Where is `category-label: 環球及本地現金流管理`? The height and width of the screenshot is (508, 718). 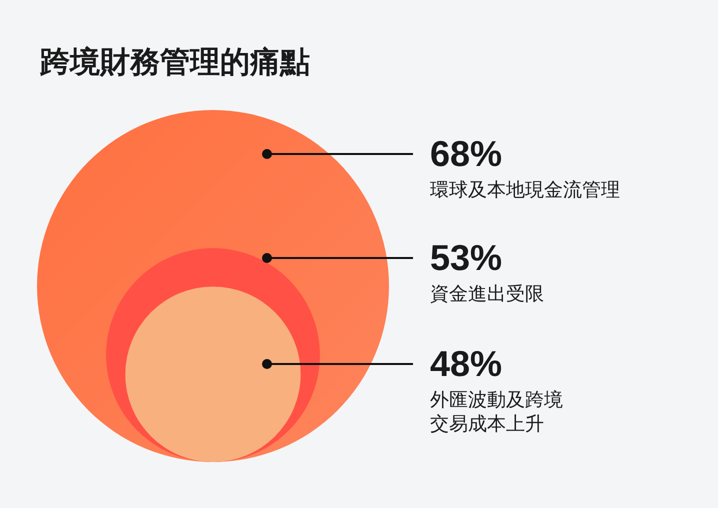 category-label: 環球及本地現金流管理 is located at coordinates (525, 190).